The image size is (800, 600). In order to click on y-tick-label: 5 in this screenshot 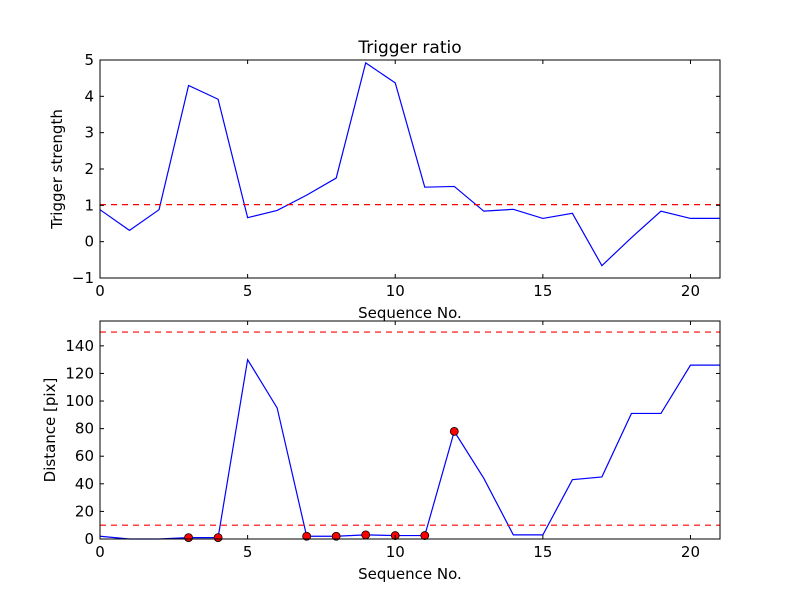, I will do `click(89, 60)`.